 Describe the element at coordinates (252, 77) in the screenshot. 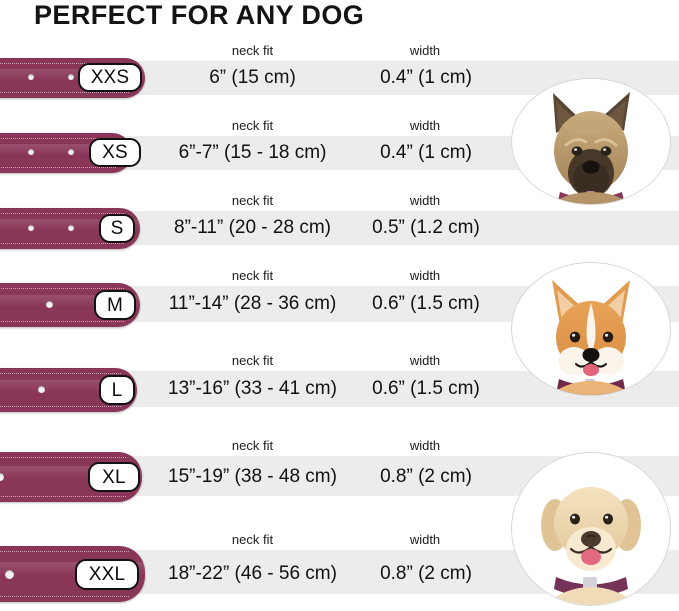

I see `neck-fit-value: 6” (15 cm)` at that location.